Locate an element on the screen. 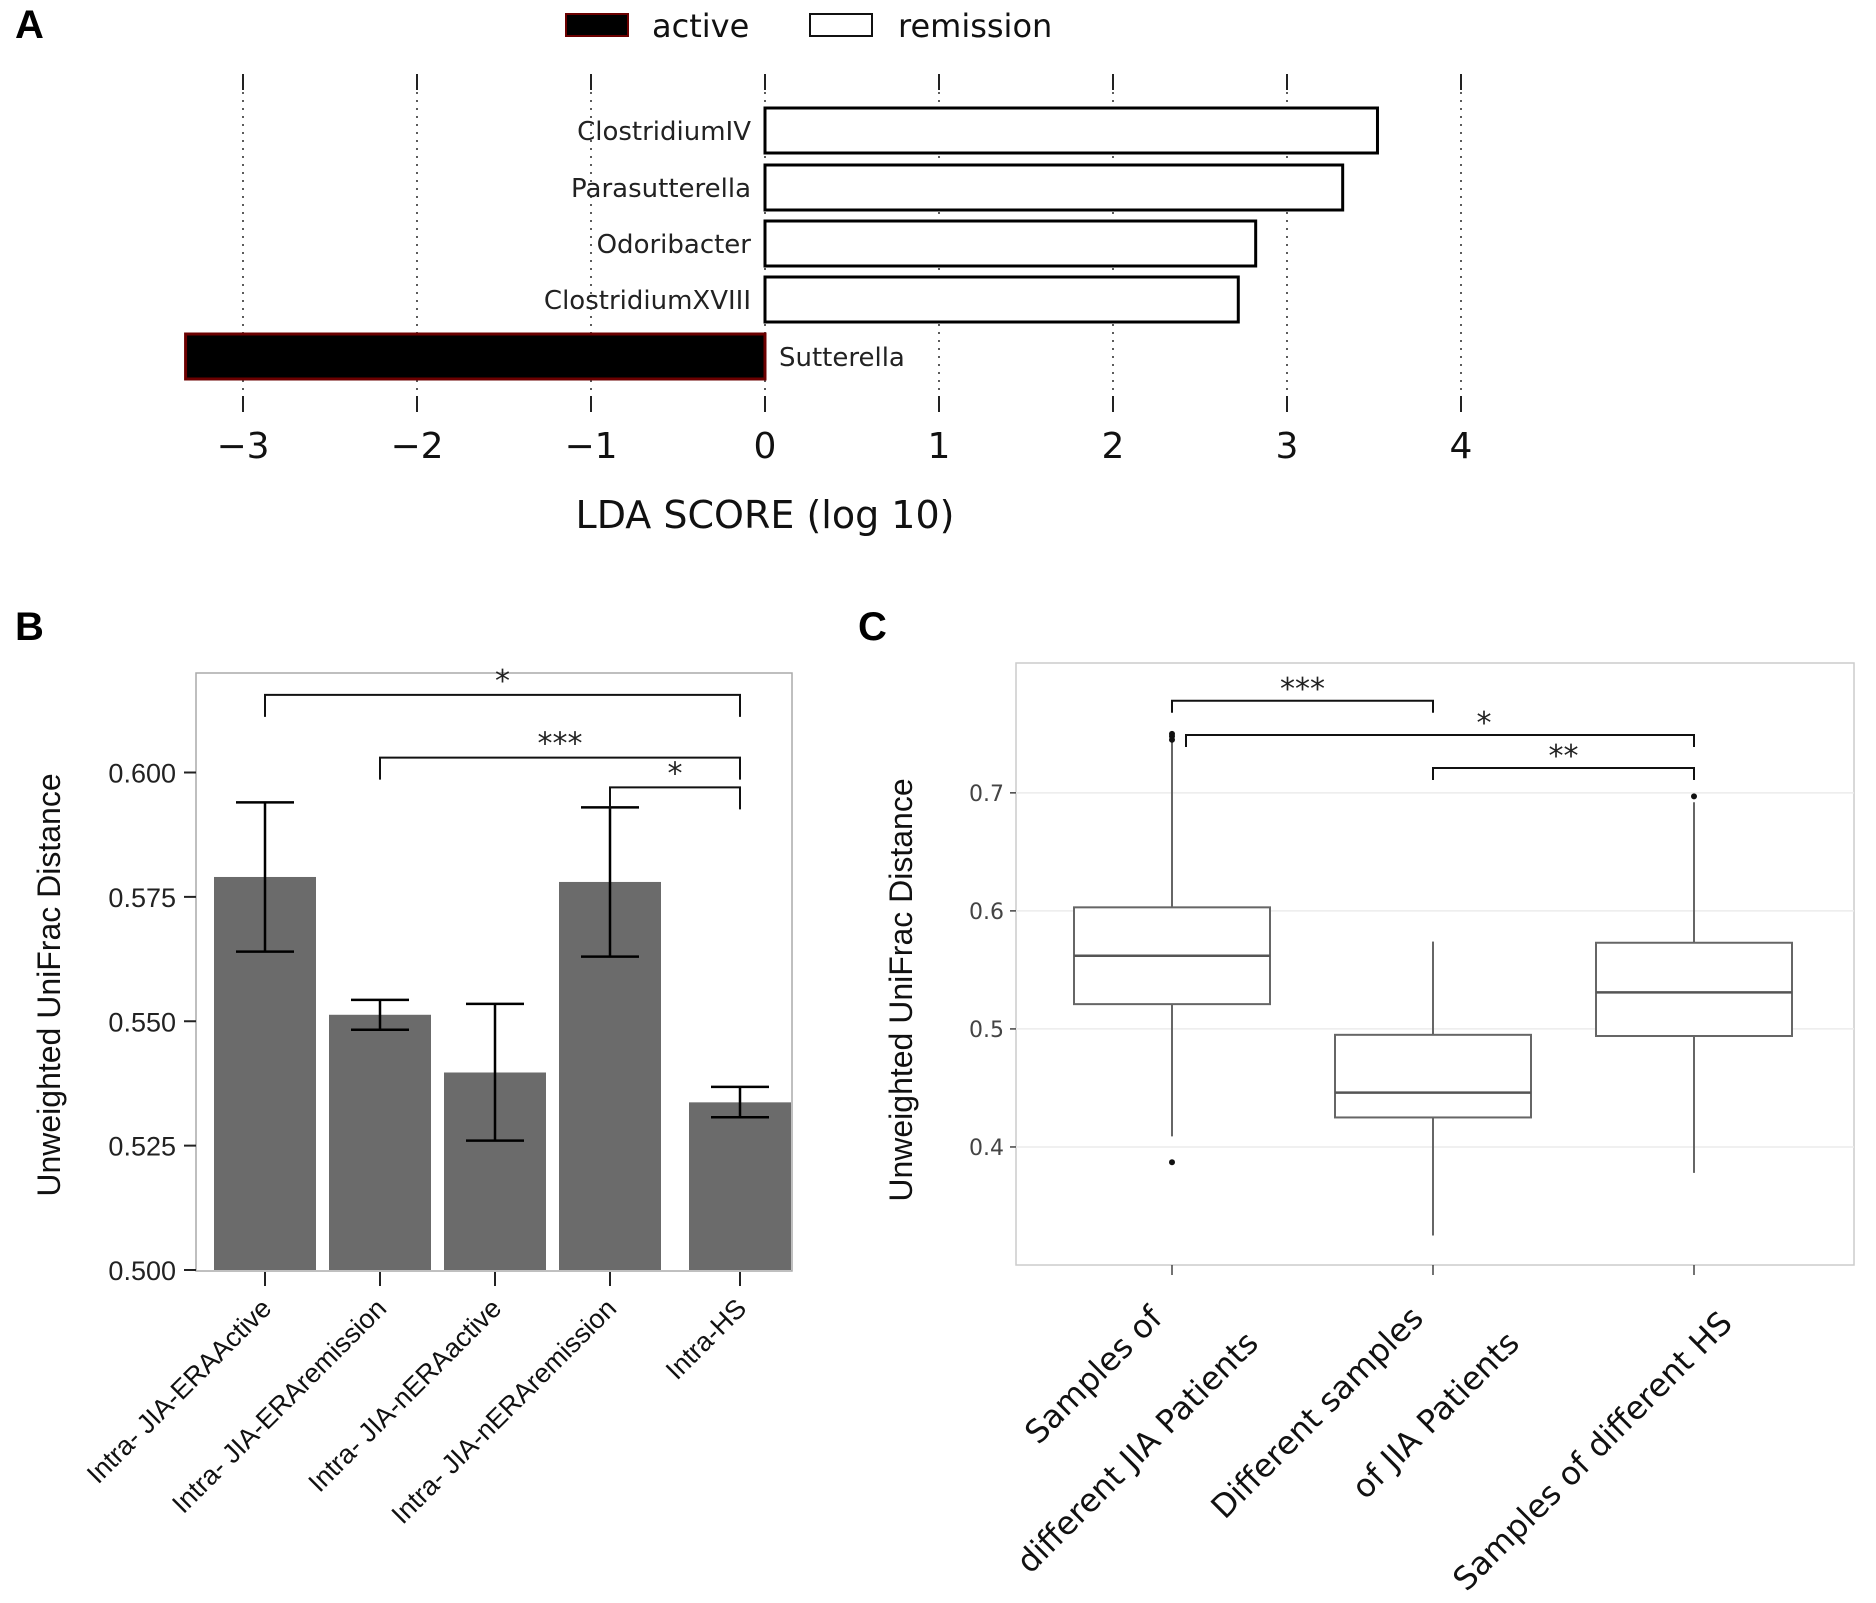  category-label: Parasutterella is located at coordinates (661, 189).